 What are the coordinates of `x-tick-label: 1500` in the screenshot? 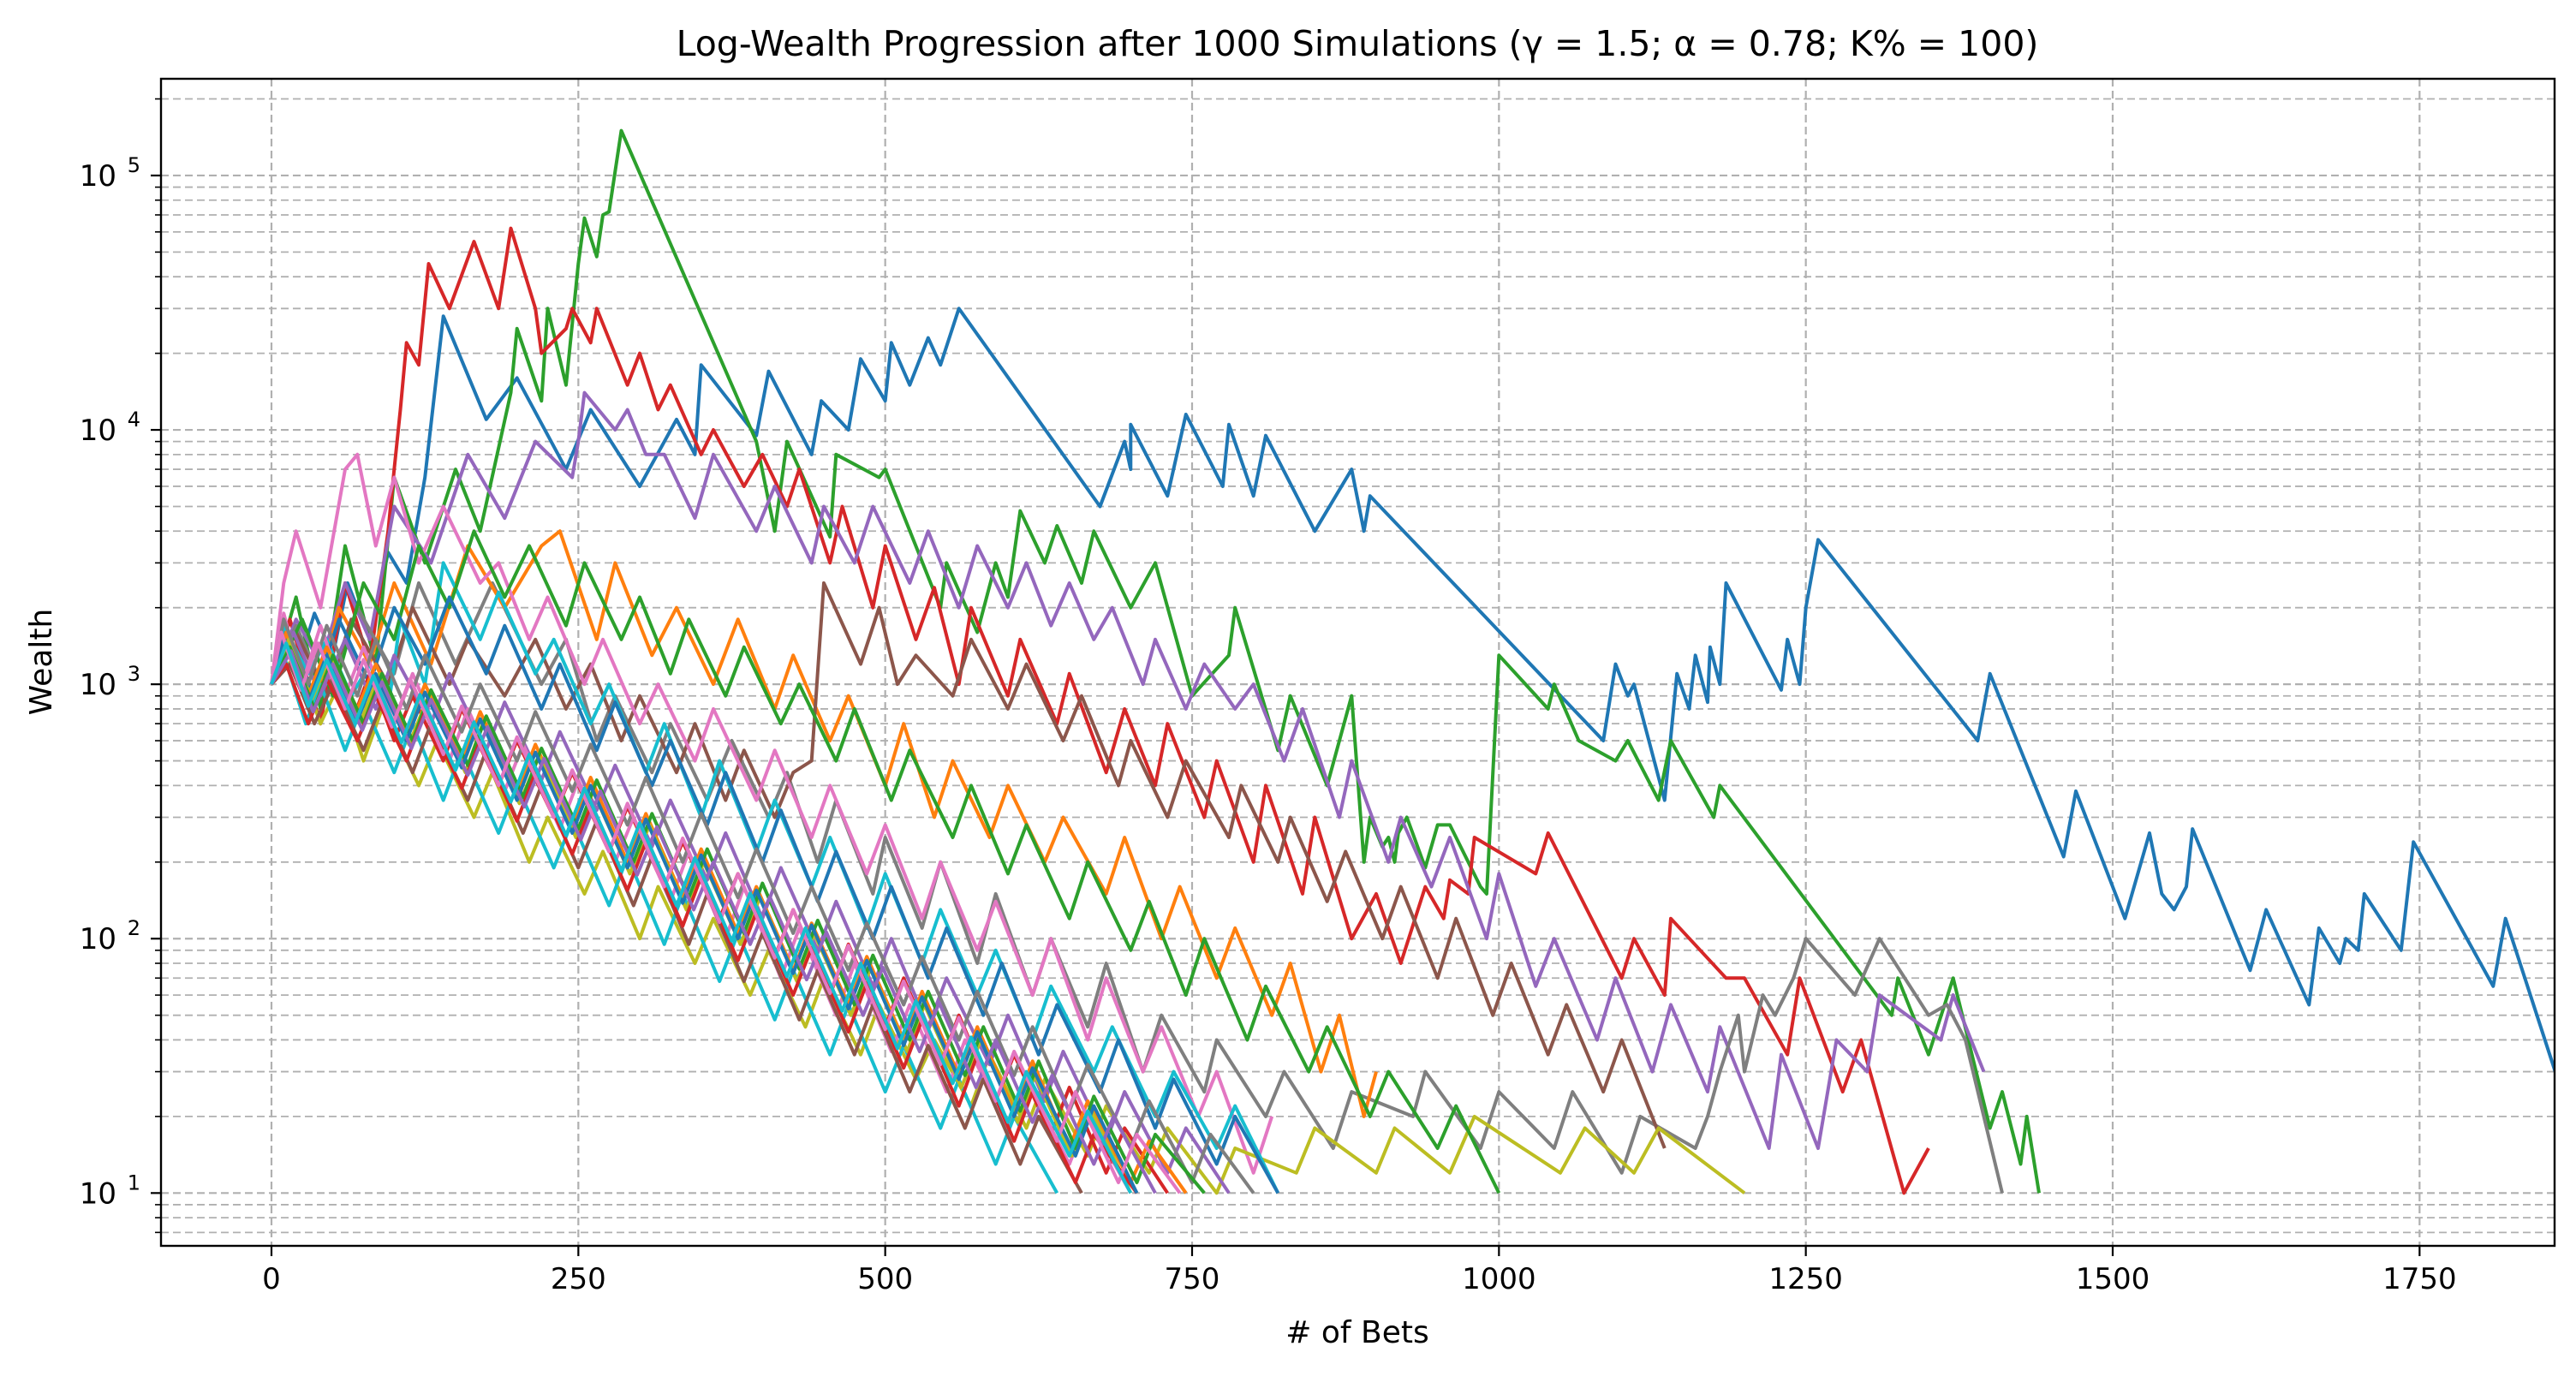 It's located at (2113, 1279).